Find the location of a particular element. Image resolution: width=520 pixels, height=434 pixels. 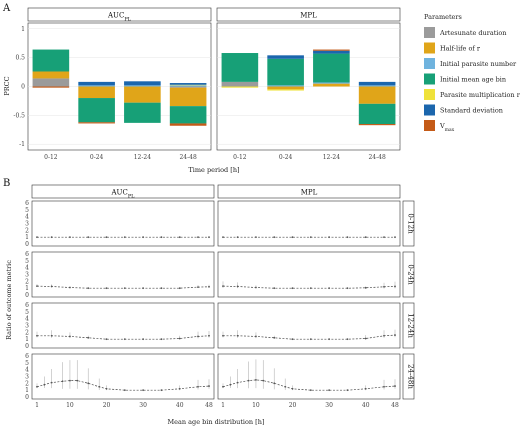

panel-b-letter: B is located at coordinates (6, 183).